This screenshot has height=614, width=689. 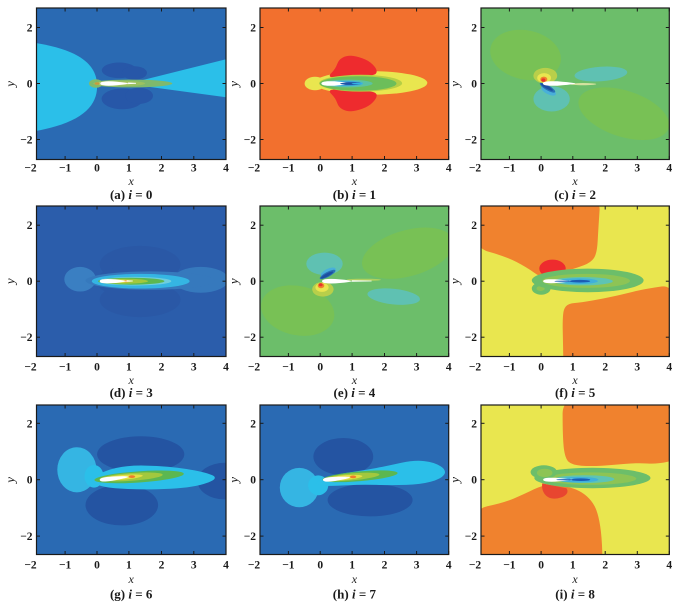 What do you see at coordinates (354, 194) in the screenshot?
I see `svg-text: (b) i = 1` at bounding box center [354, 194].